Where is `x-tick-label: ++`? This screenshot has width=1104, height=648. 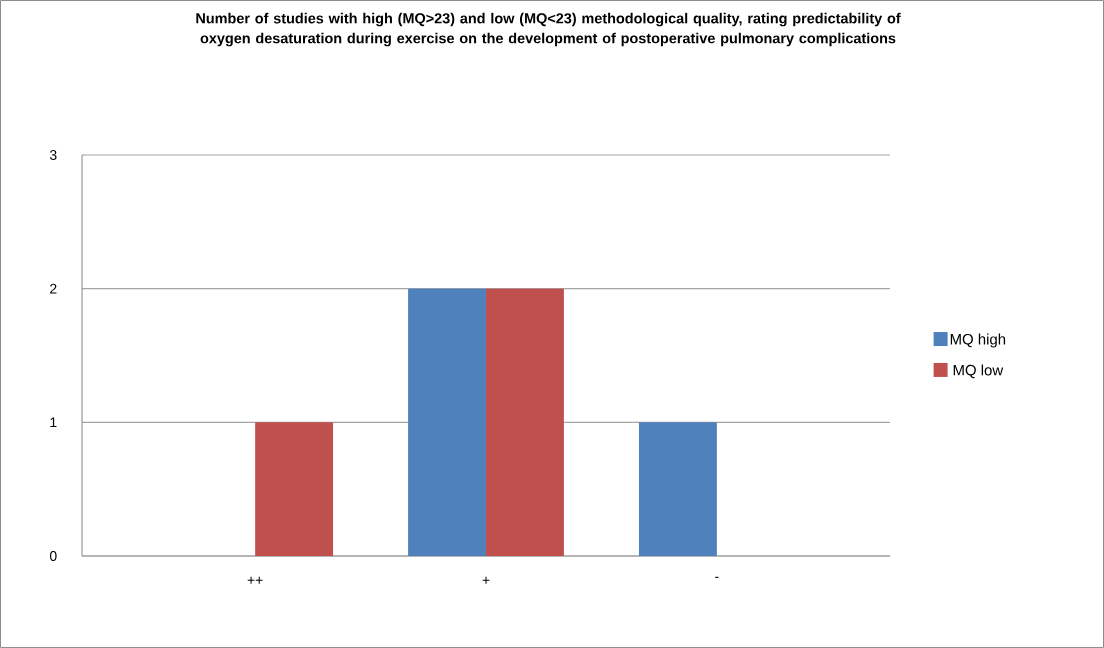 x-tick-label: ++ is located at coordinates (255, 580).